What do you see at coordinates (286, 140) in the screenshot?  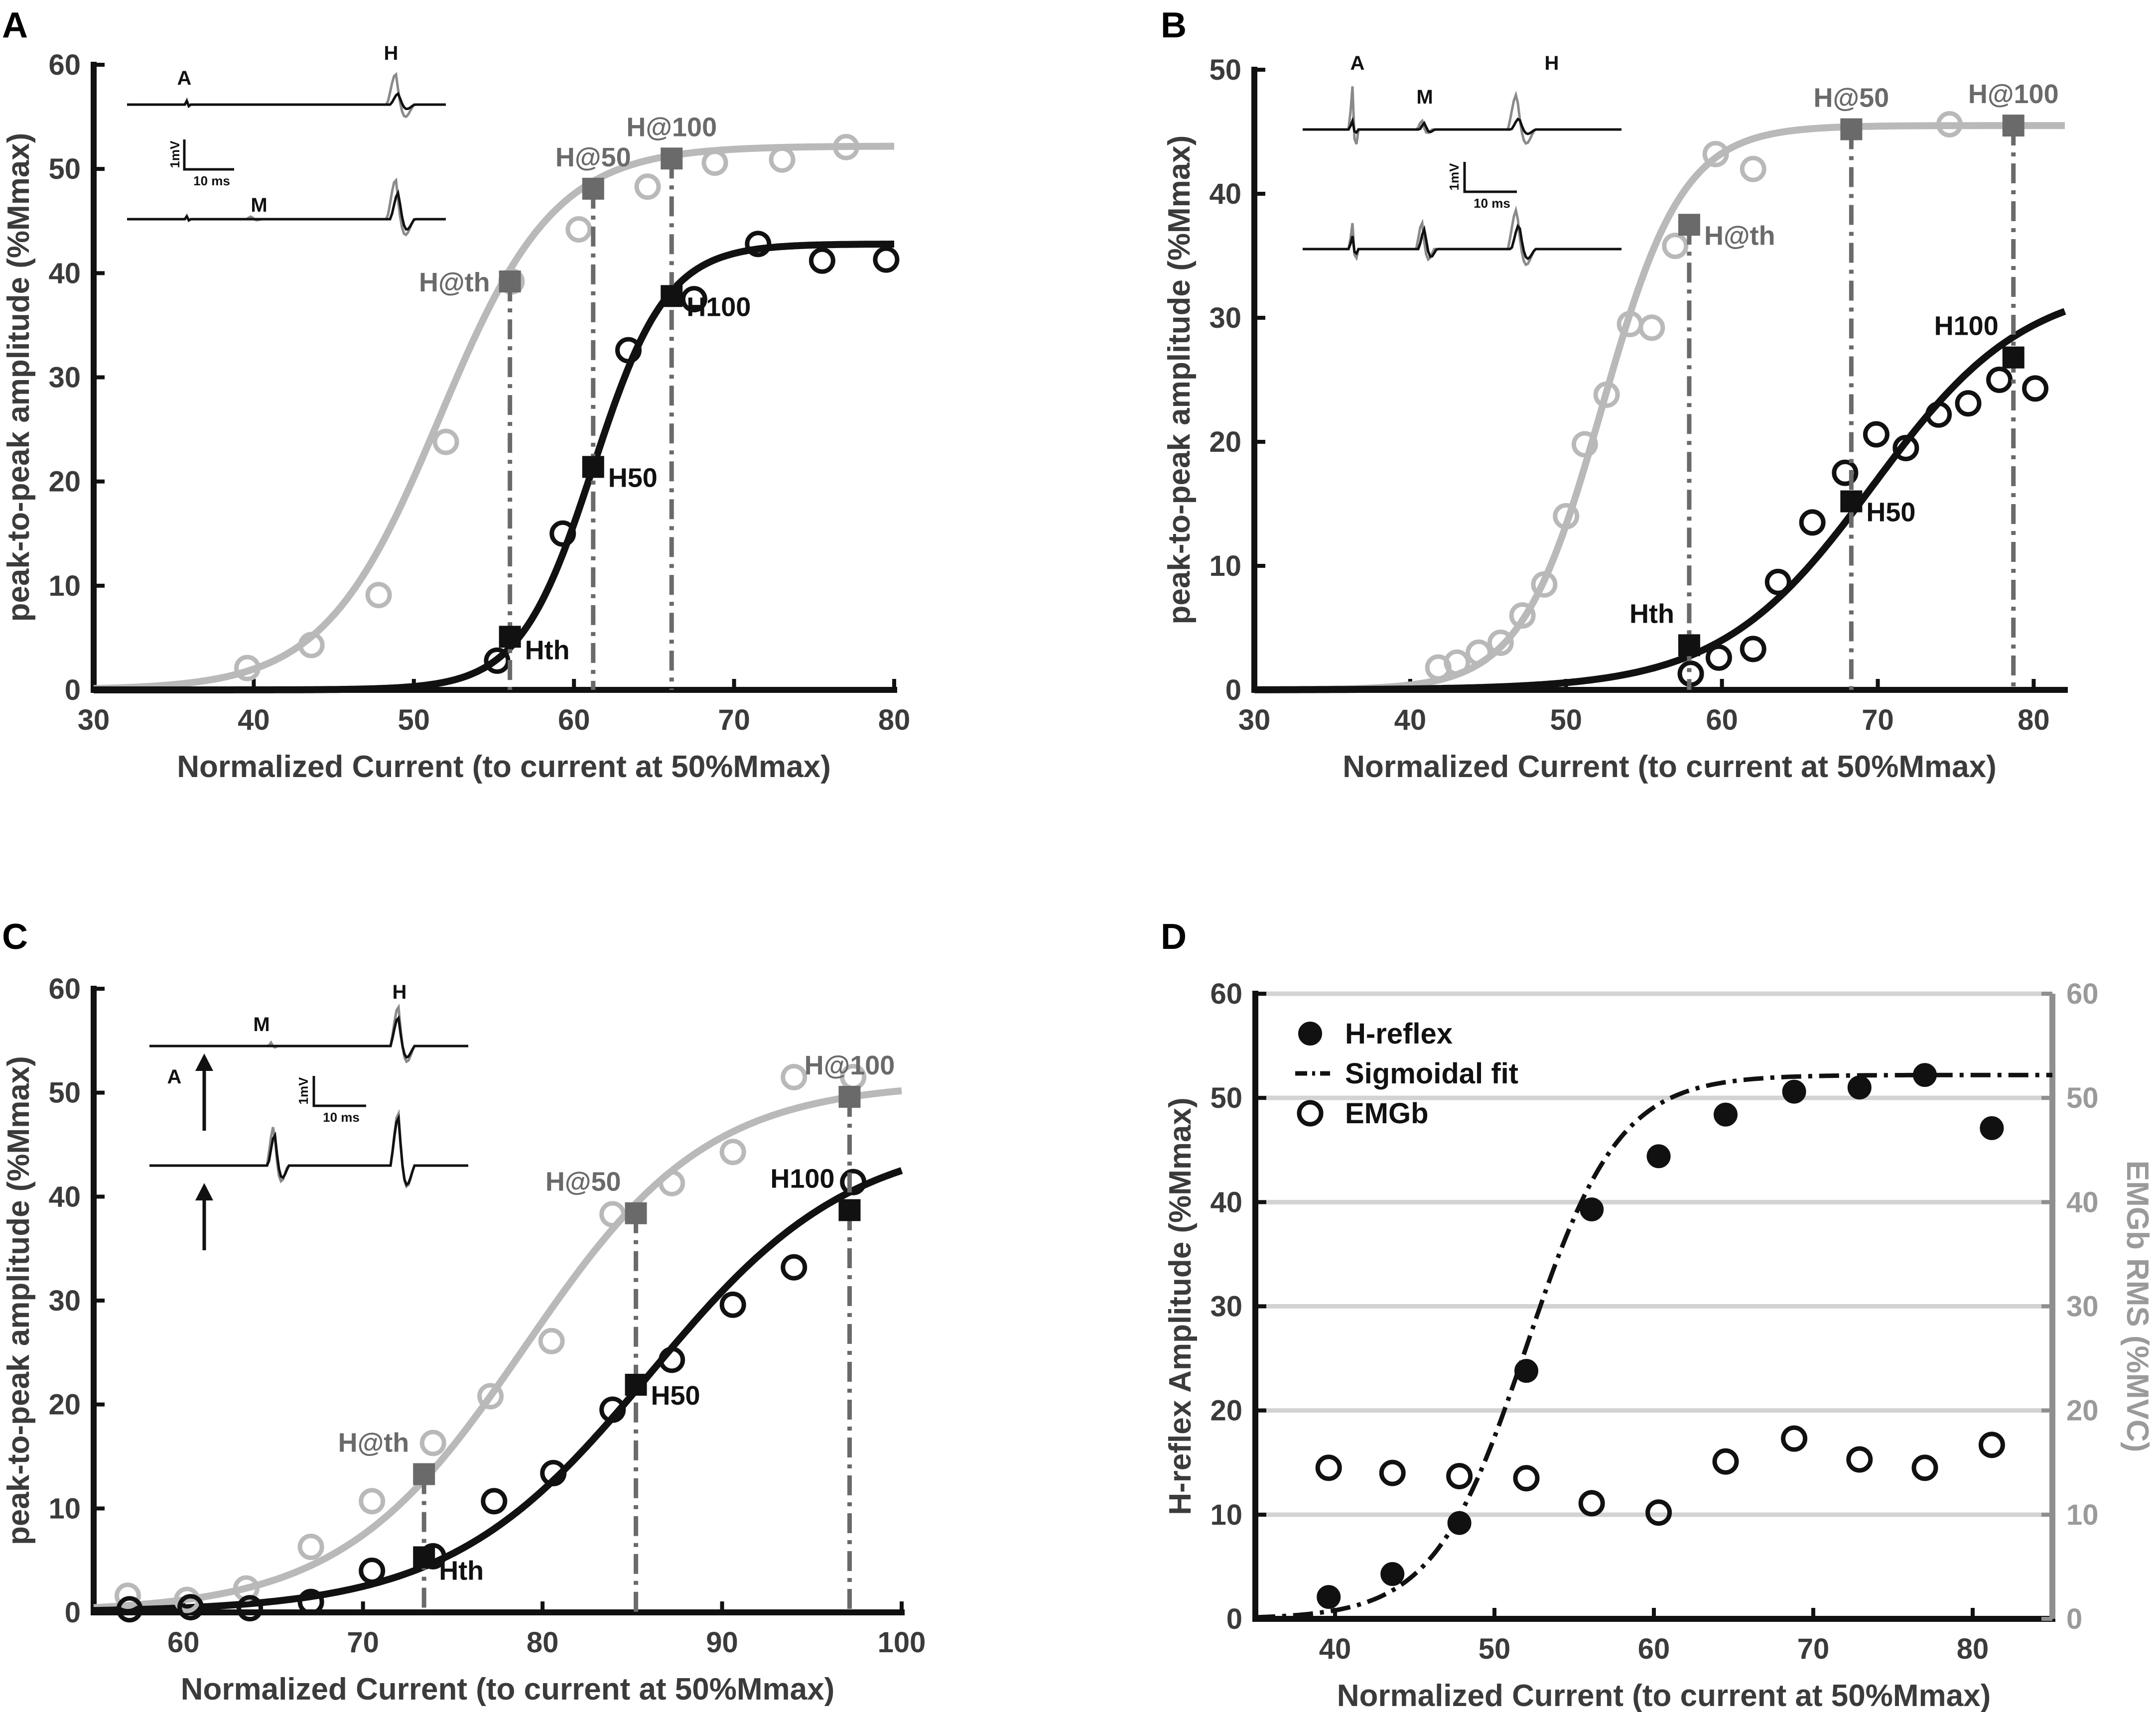 I see `inset-traces: A H M 1mV 10 ms` at bounding box center [286, 140].